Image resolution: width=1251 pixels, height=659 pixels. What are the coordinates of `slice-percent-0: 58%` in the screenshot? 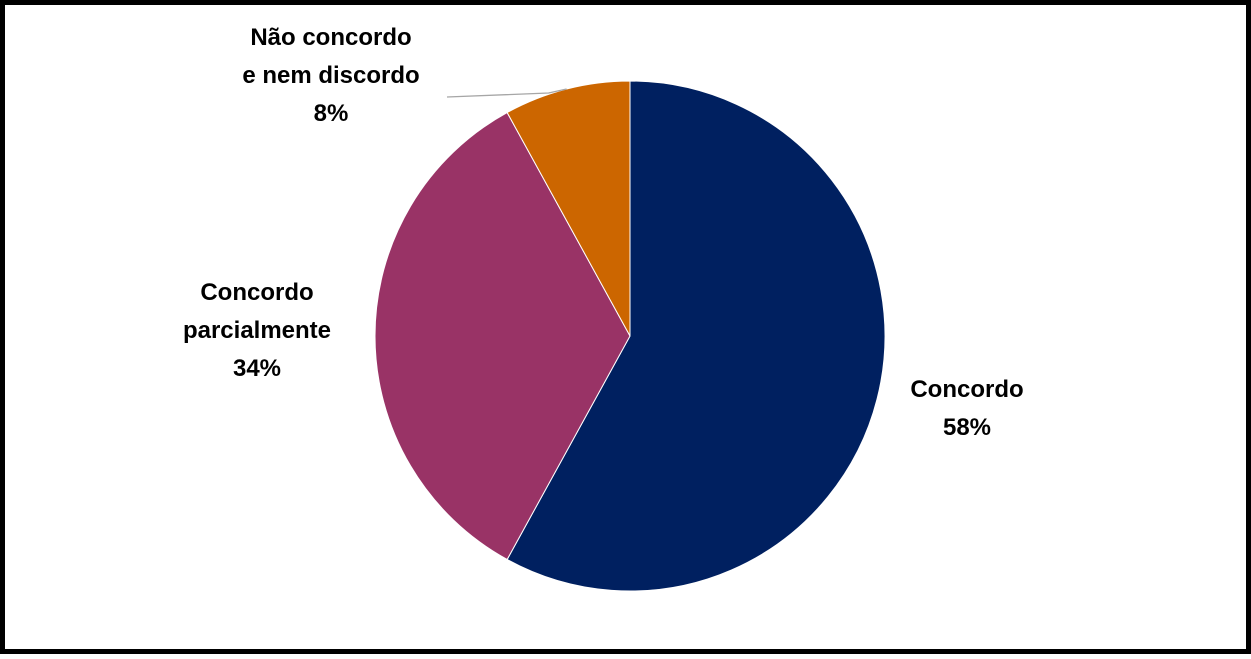 It's located at (967, 427).